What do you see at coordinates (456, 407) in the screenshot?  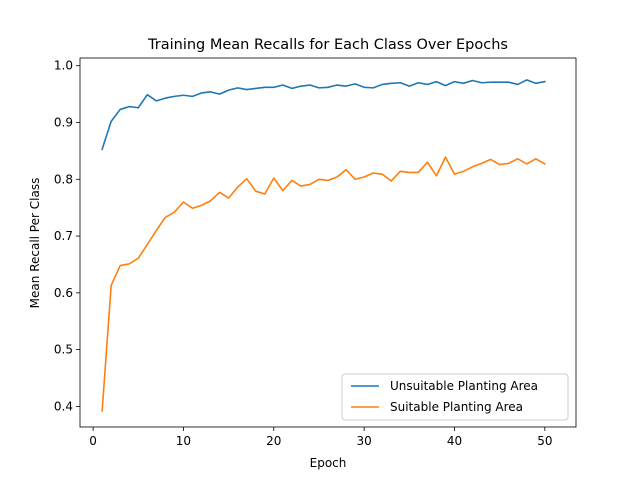 I see `legend-label-suitable: Suitable Planting Area` at bounding box center [456, 407].